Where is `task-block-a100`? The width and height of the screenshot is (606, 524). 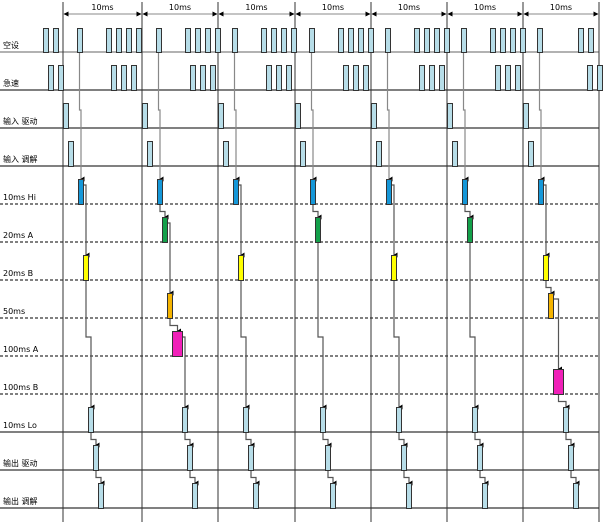 task-block-a100 is located at coordinates (177, 344).